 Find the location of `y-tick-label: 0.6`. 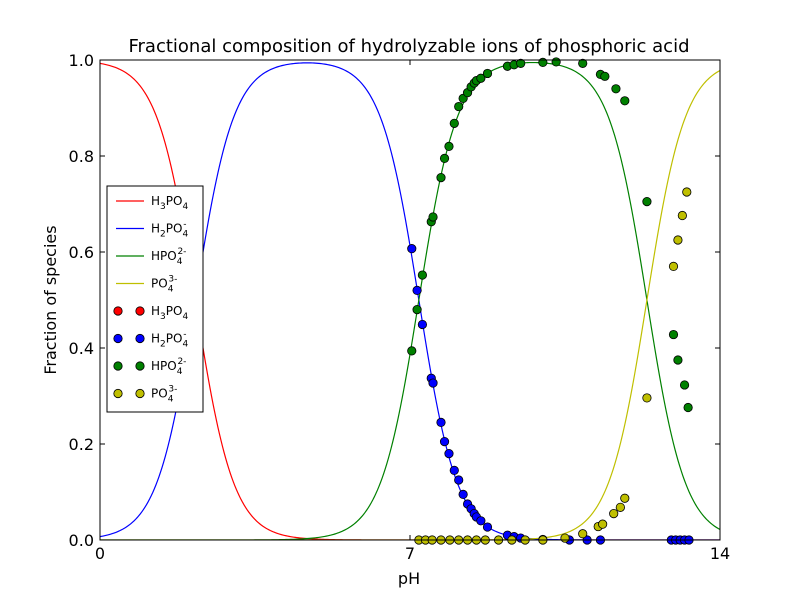

y-tick-label: 0.6 is located at coordinates (81, 252).